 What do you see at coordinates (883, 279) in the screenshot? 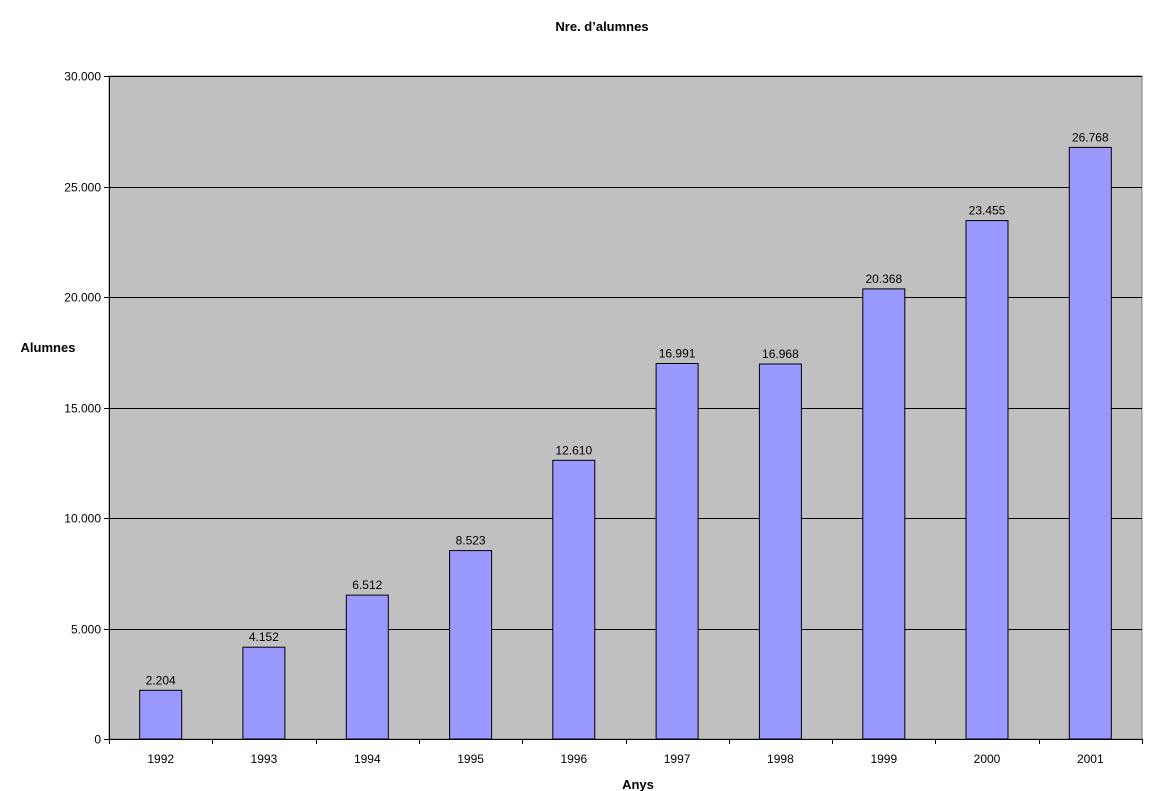
I see `data-label: 20.368` at bounding box center [883, 279].